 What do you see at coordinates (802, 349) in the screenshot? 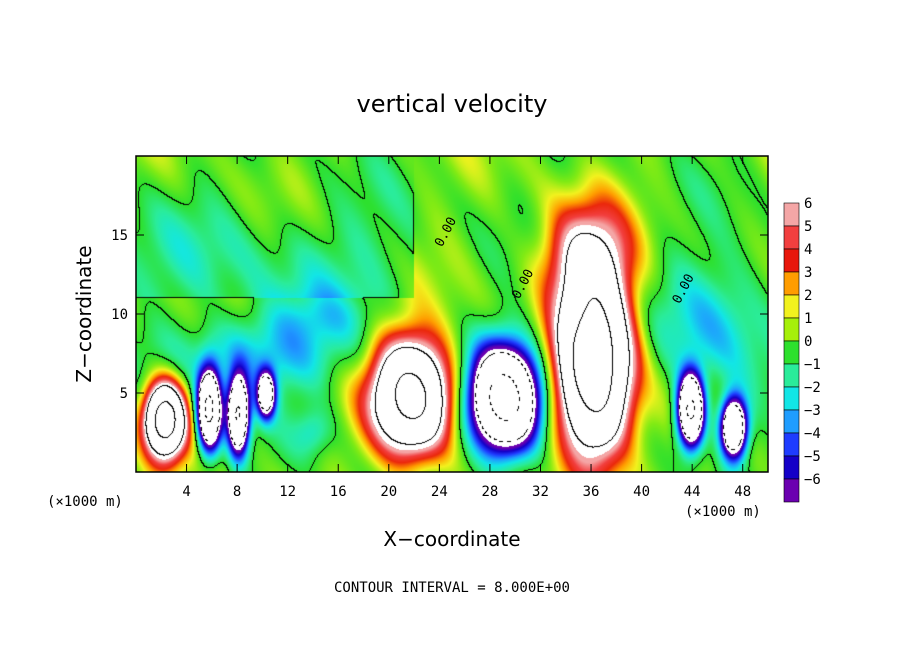
I see `colorbar: 6 5 4 3 2 1 0 −1 −2 −3 −4 −5 −6` at bounding box center [802, 349].